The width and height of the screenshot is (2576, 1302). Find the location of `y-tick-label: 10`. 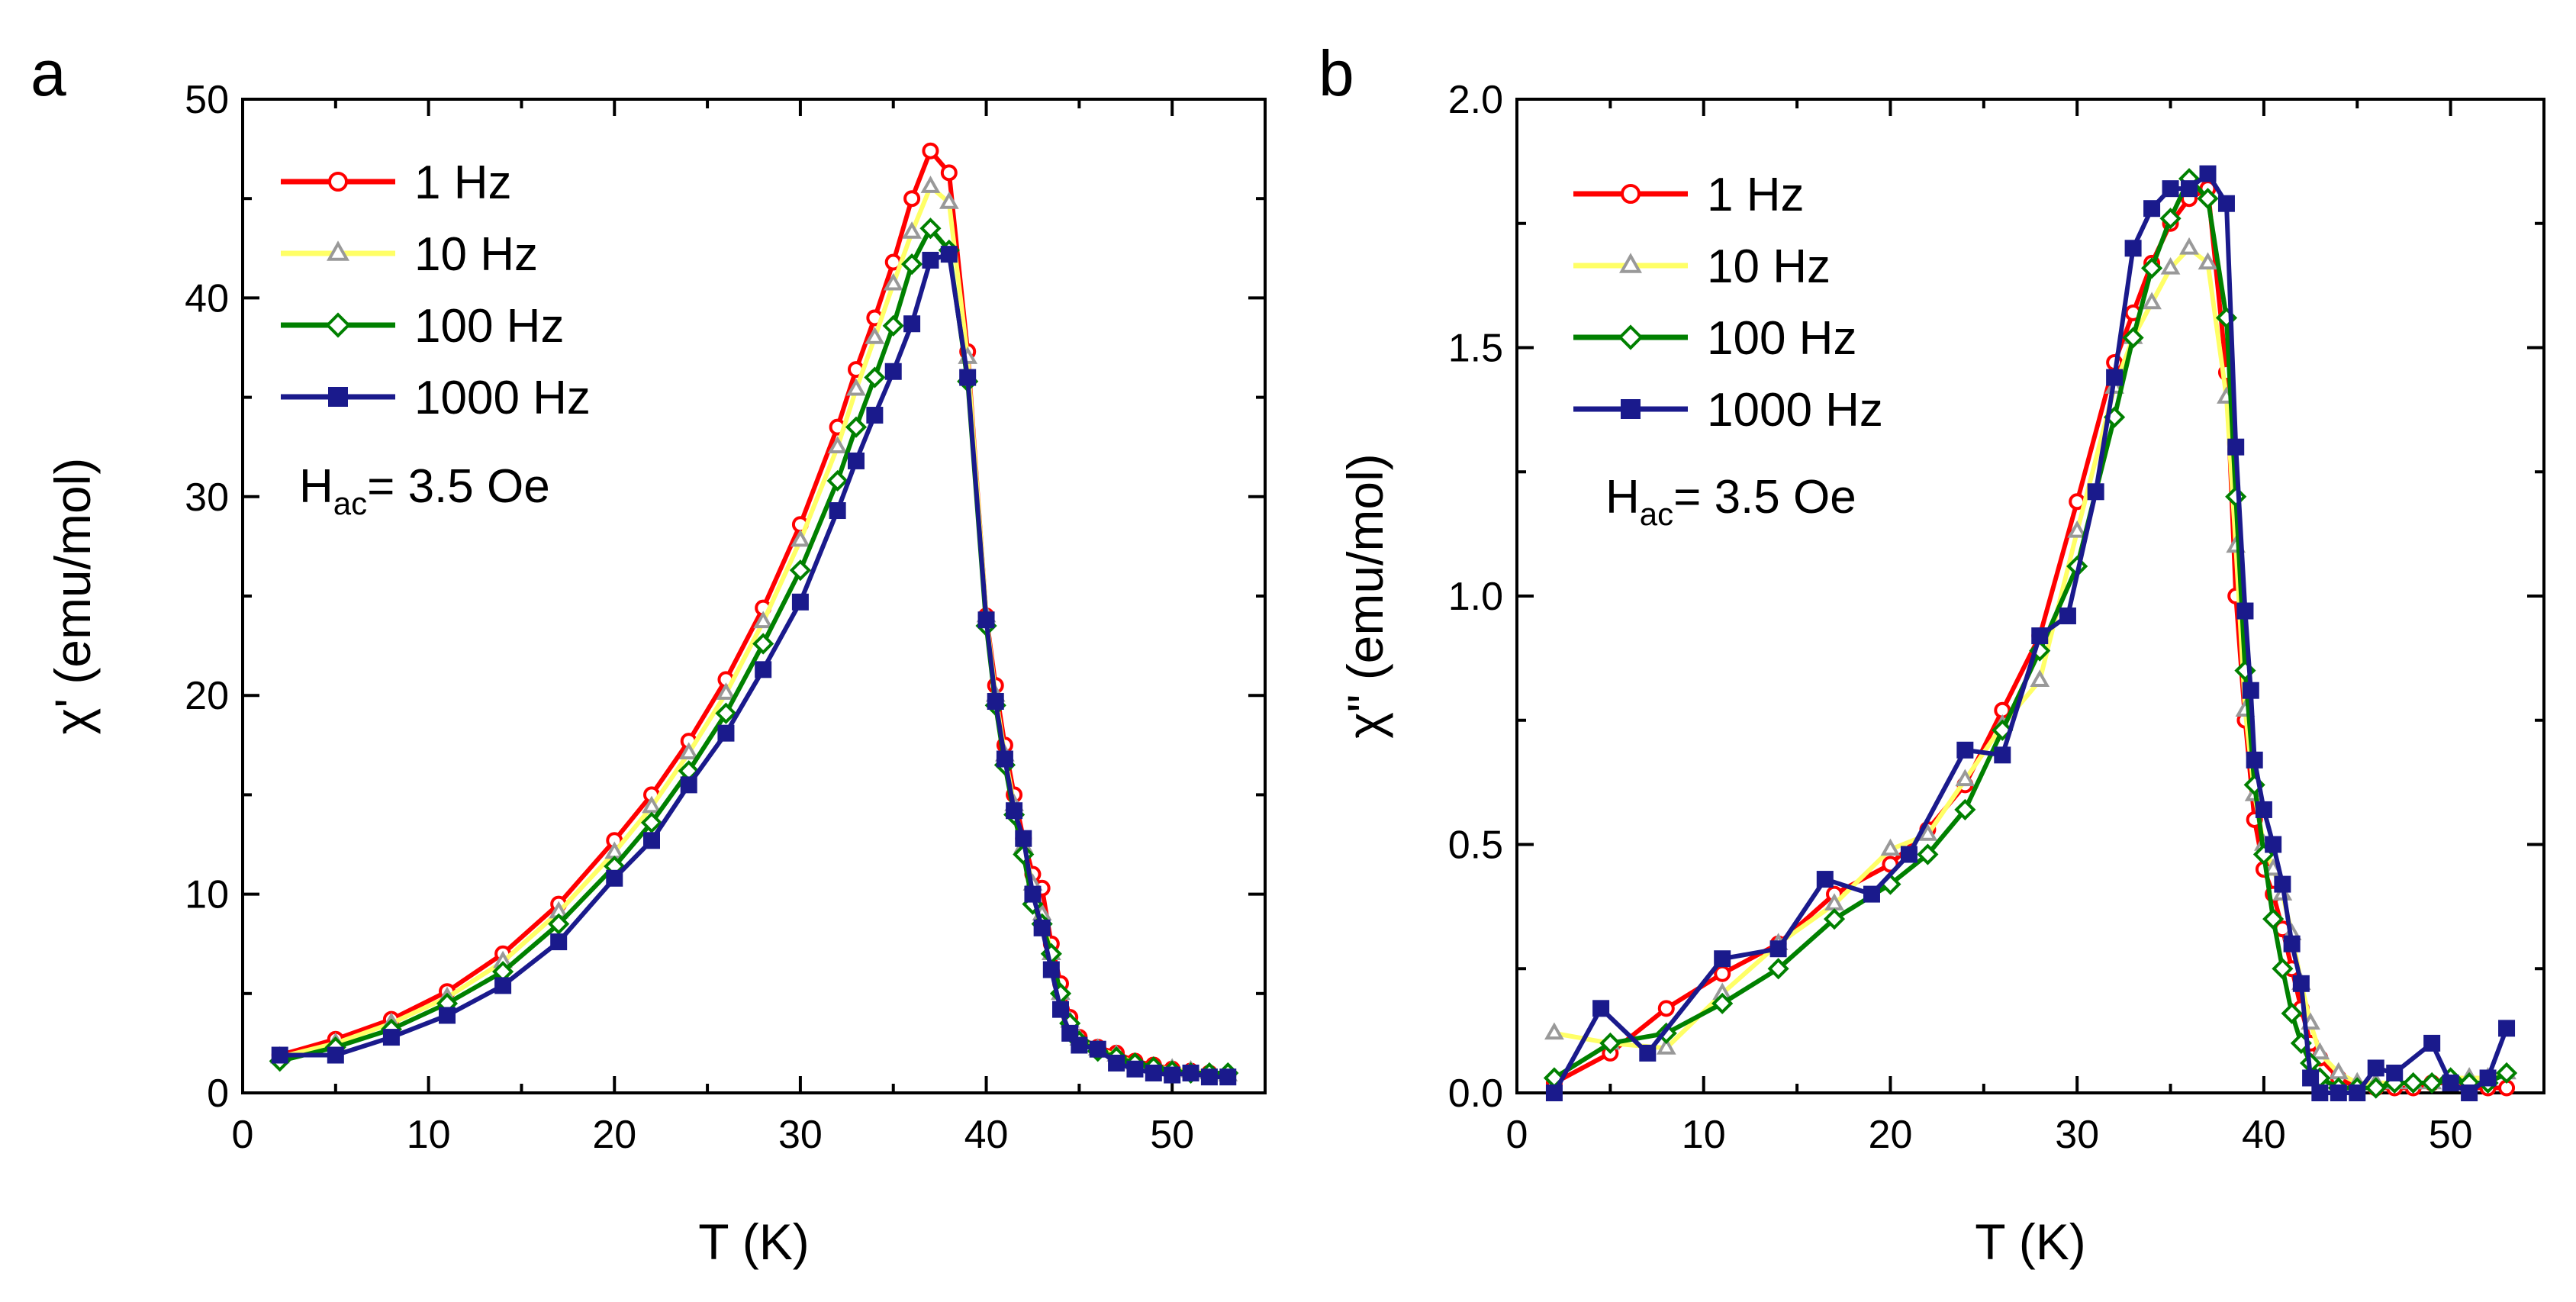

y-tick-label: 10 is located at coordinates (207, 895).